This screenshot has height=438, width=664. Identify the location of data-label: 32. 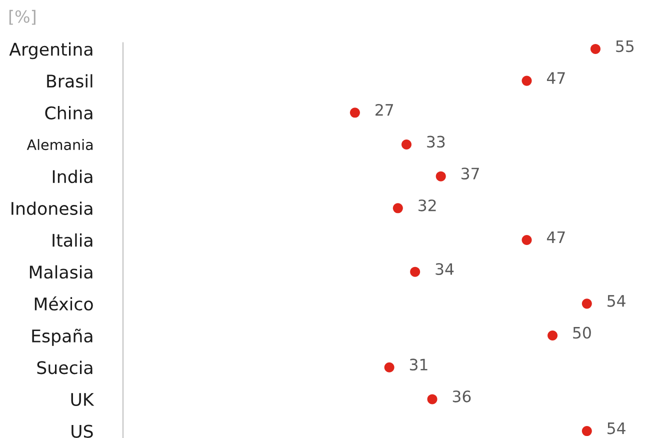
(427, 205).